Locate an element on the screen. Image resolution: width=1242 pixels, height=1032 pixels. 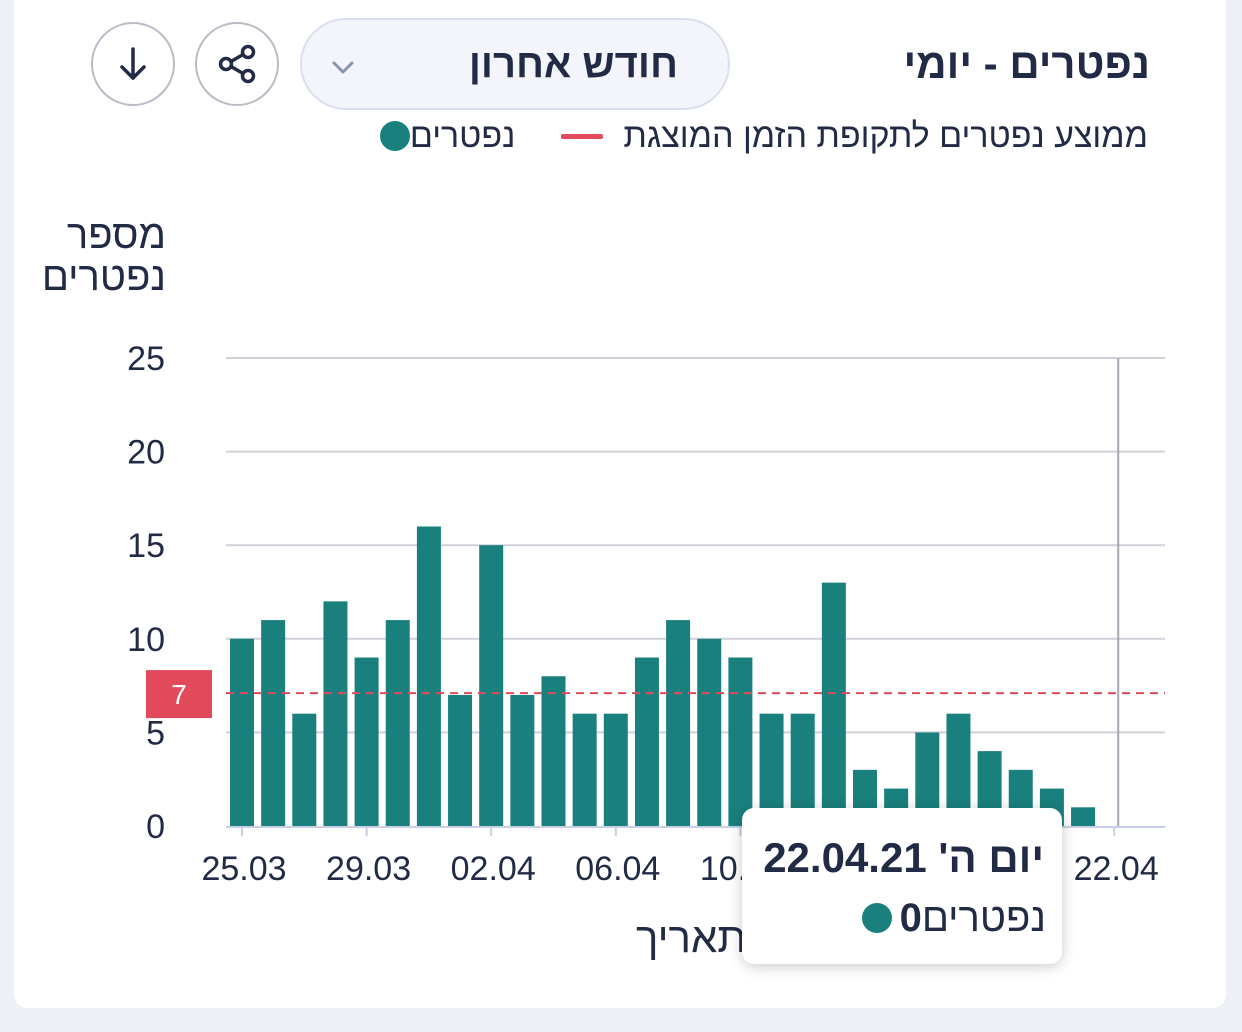
x-tick-label: 25.03 is located at coordinates (243, 869).